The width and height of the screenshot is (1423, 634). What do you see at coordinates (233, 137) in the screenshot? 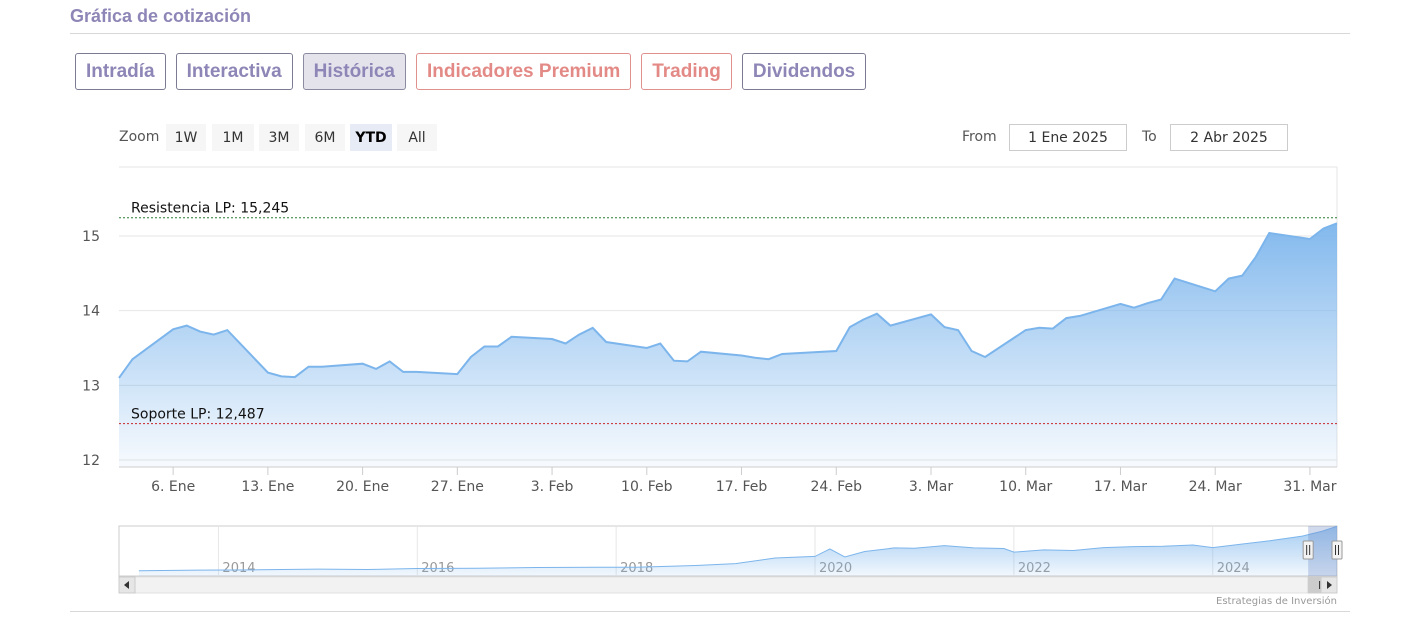
I see `zoom-1m-button: 1M` at bounding box center [233, 137].